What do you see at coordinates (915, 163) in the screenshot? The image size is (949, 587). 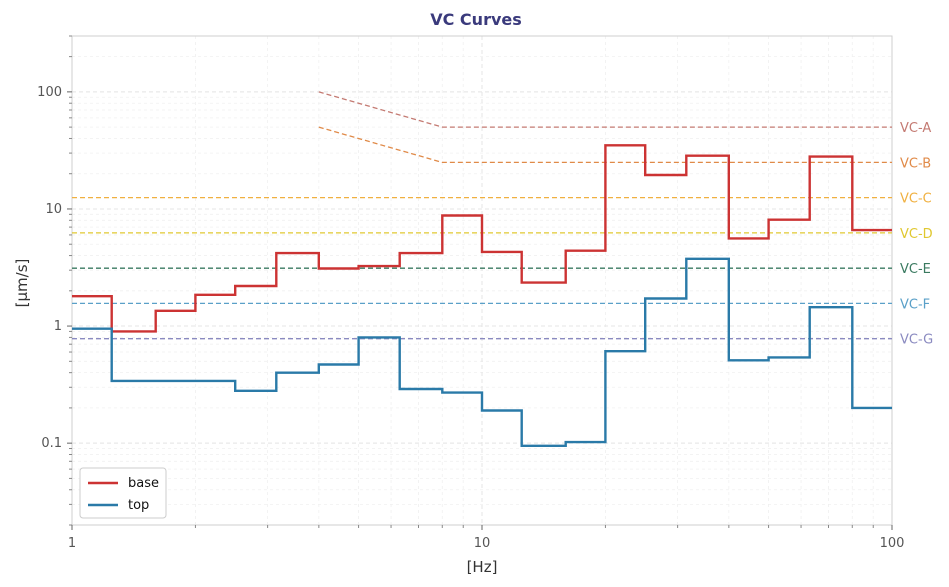 I see `vc-label-vc-b: VC-B` at bounding box center [915, 163].